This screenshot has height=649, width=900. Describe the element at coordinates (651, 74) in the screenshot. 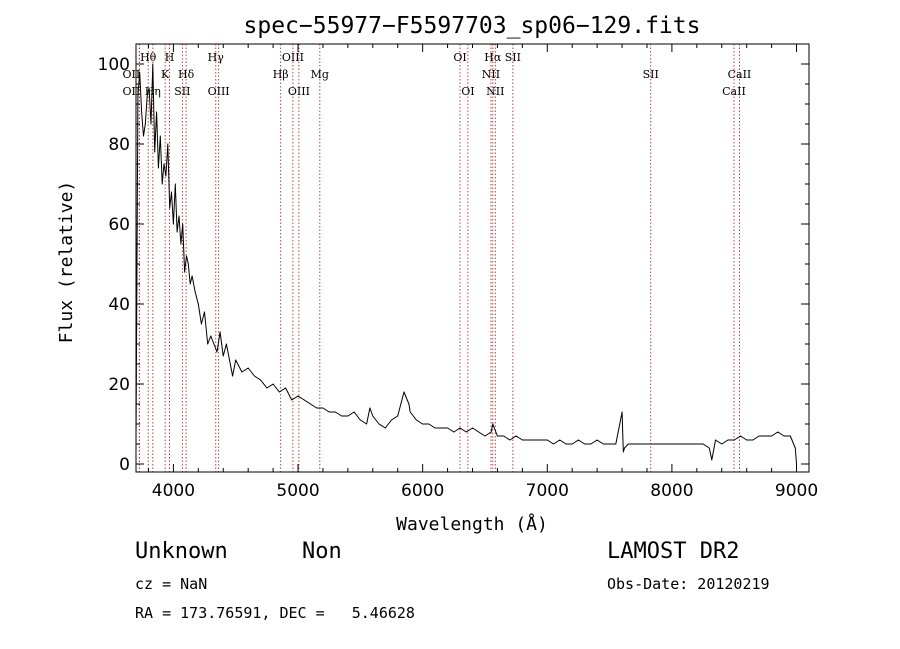

I see `line-label-20: SΙΙ` at that location.